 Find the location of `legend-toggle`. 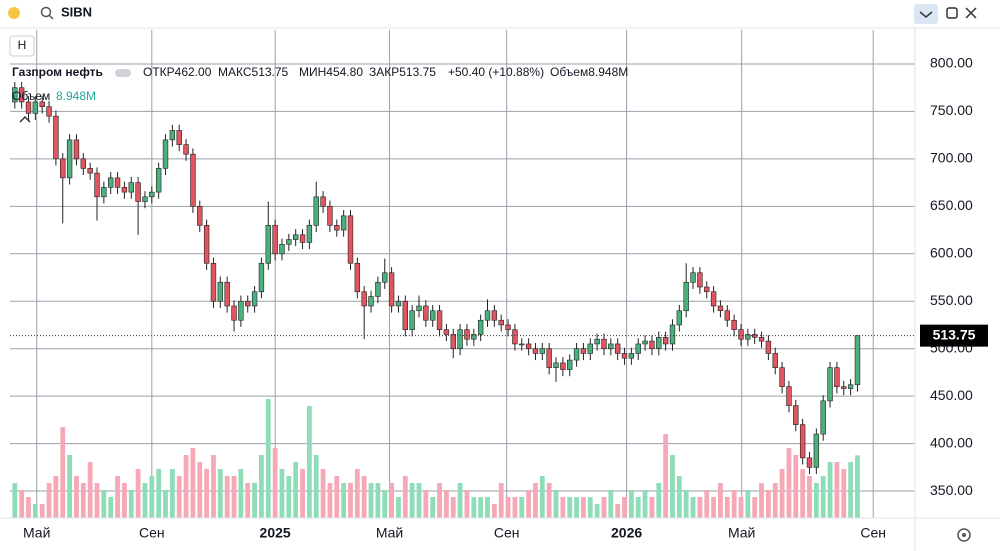

legend-toggle is located at coordinates (123, 73).